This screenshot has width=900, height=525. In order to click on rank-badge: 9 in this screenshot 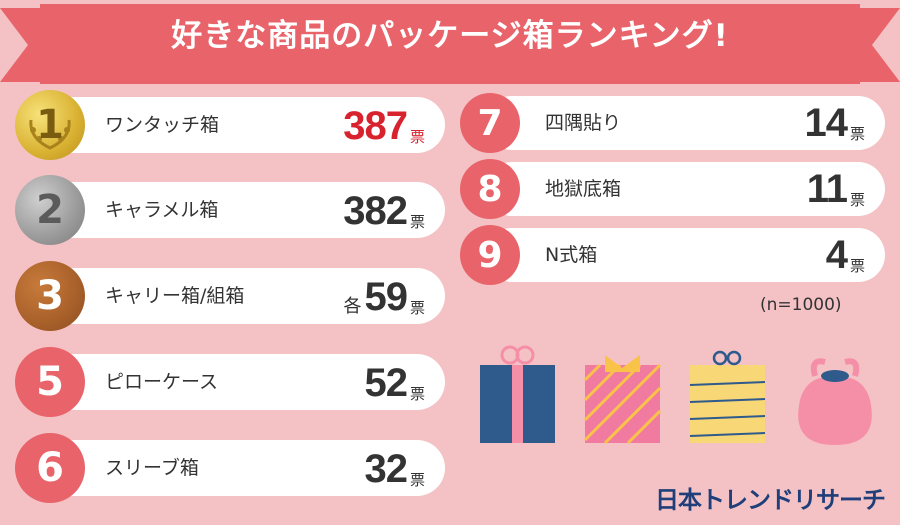, I will do `click(490, 255)`.